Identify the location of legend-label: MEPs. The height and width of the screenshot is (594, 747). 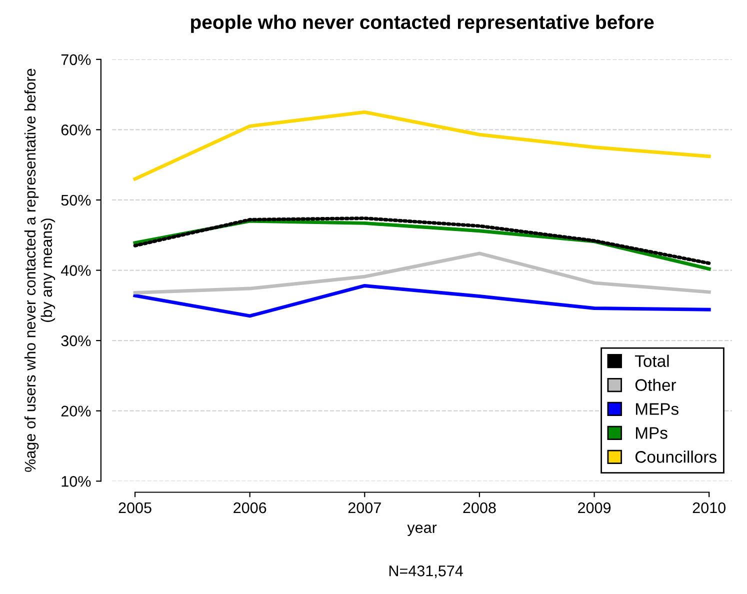
(657, 409).